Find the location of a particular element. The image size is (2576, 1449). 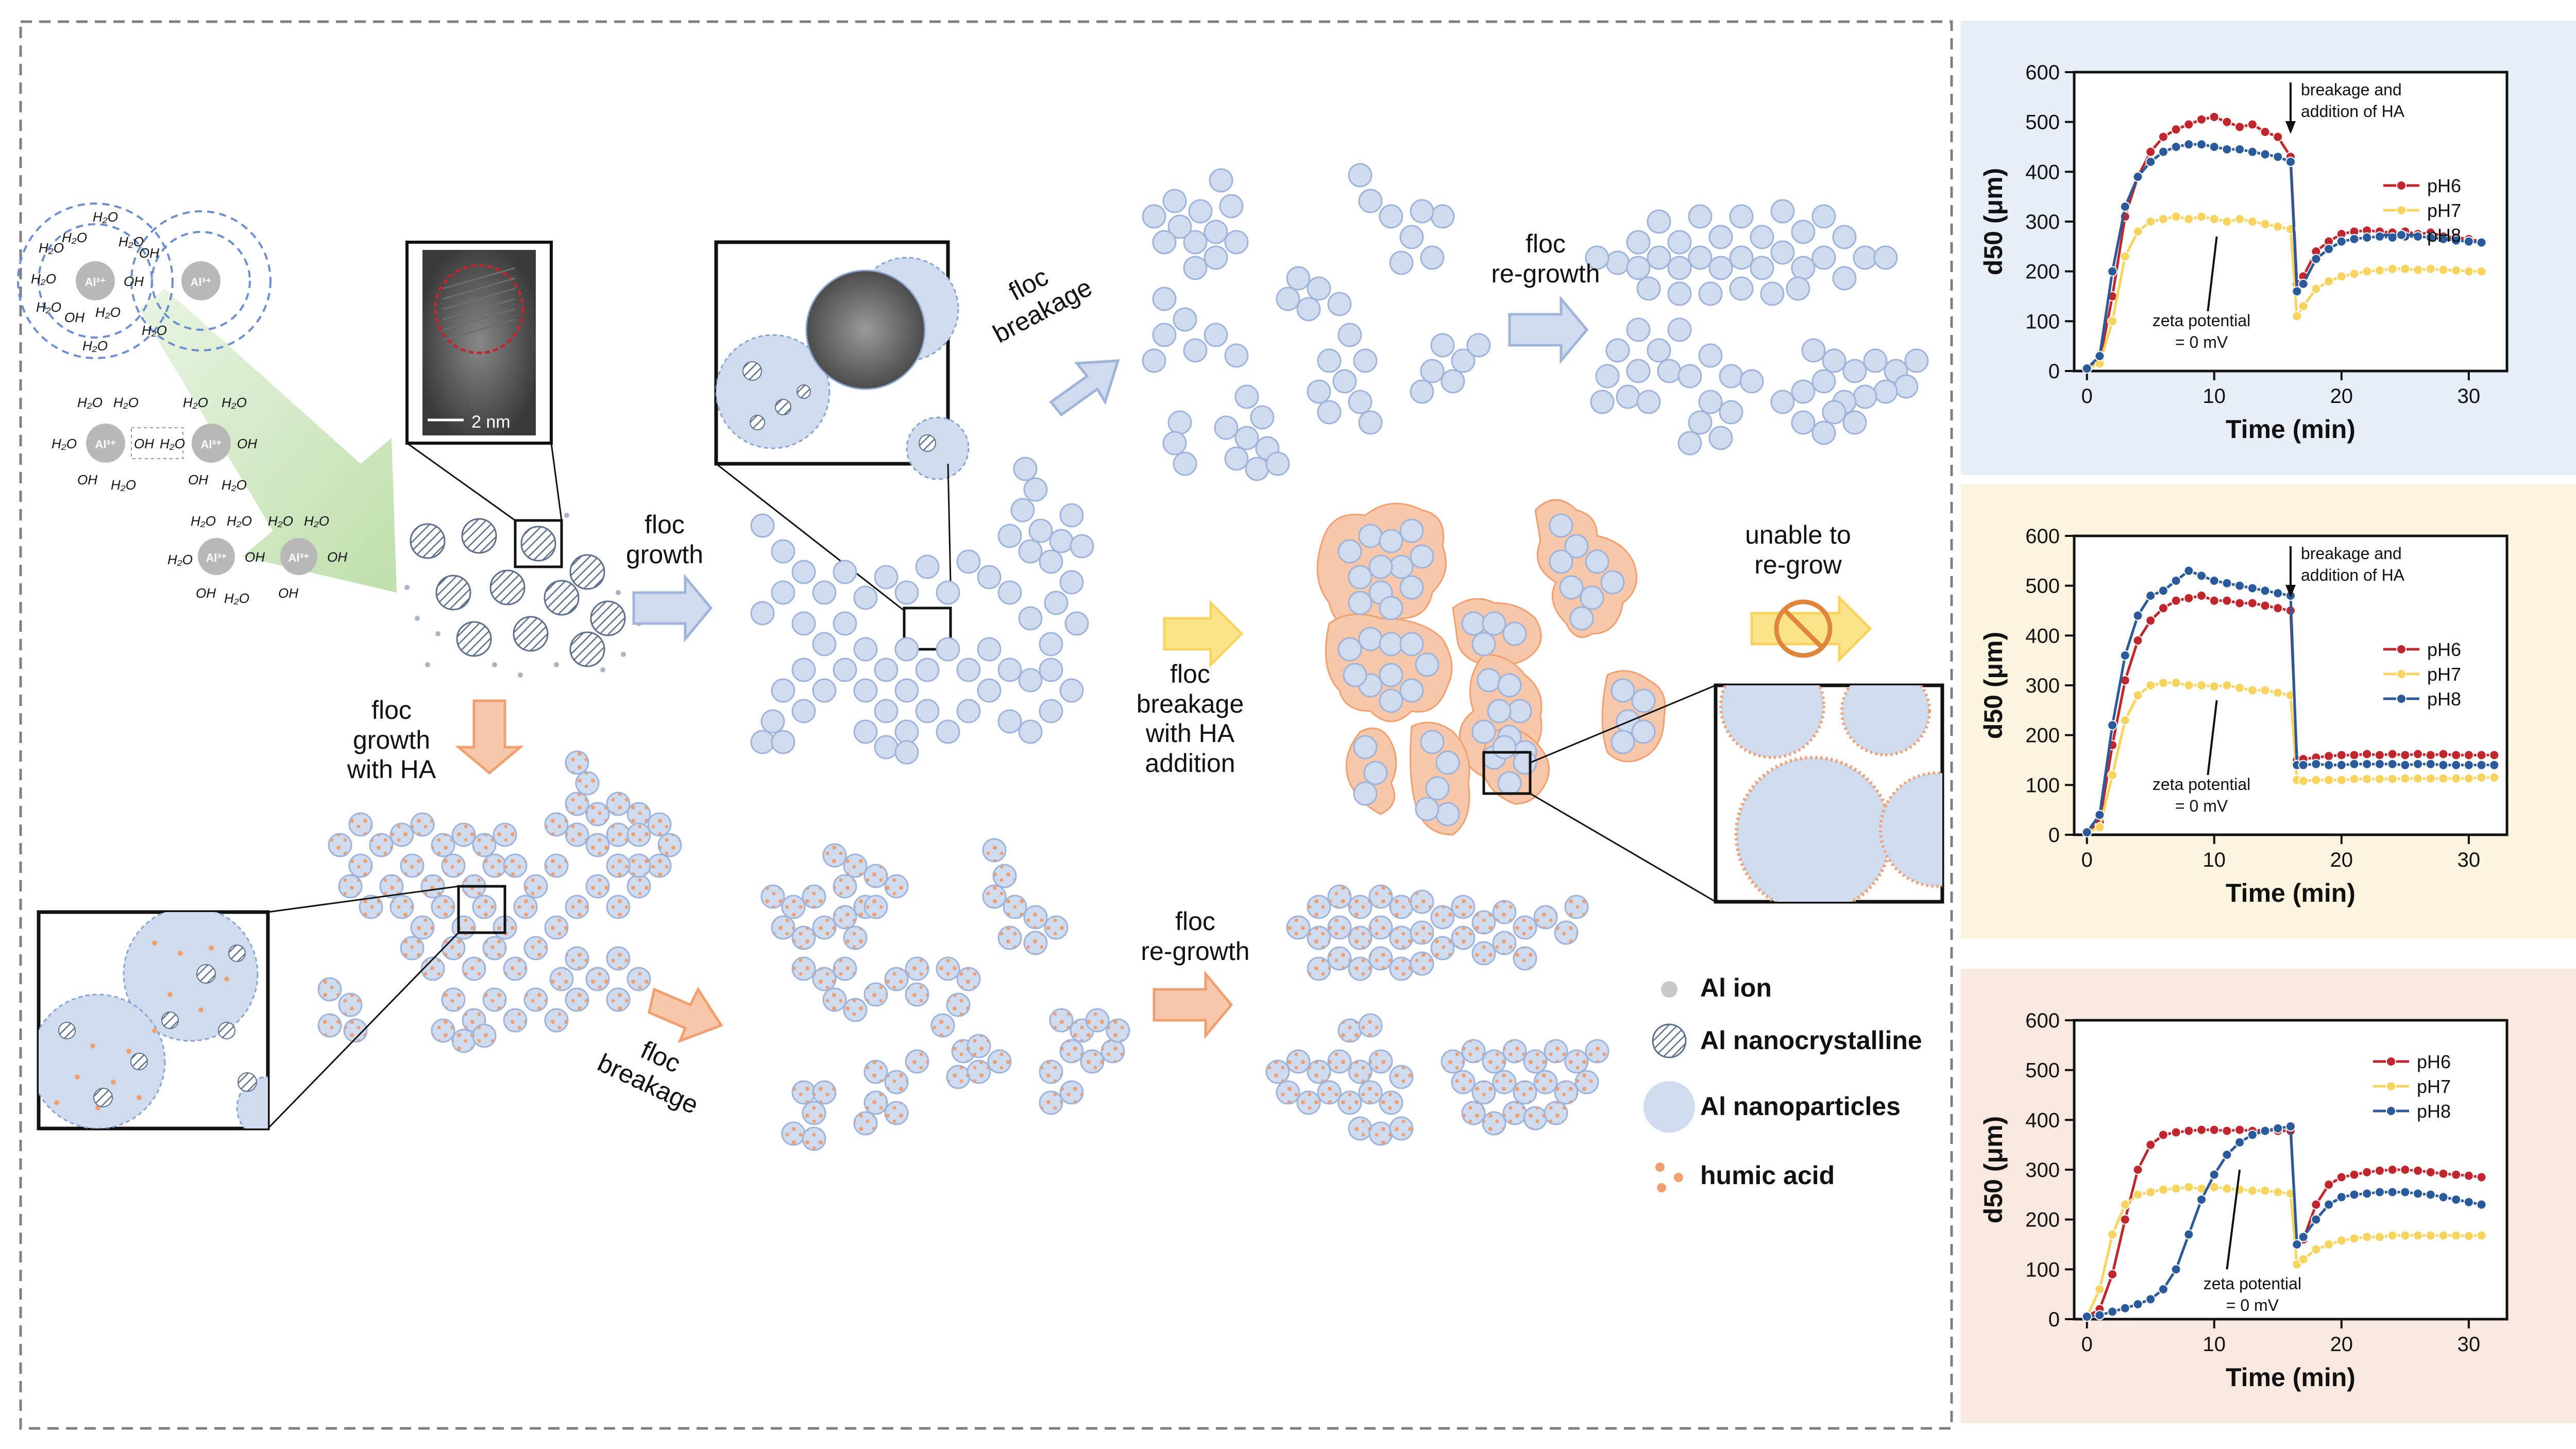

y-tick-label: 400 is located at coordinates (2042, 172).